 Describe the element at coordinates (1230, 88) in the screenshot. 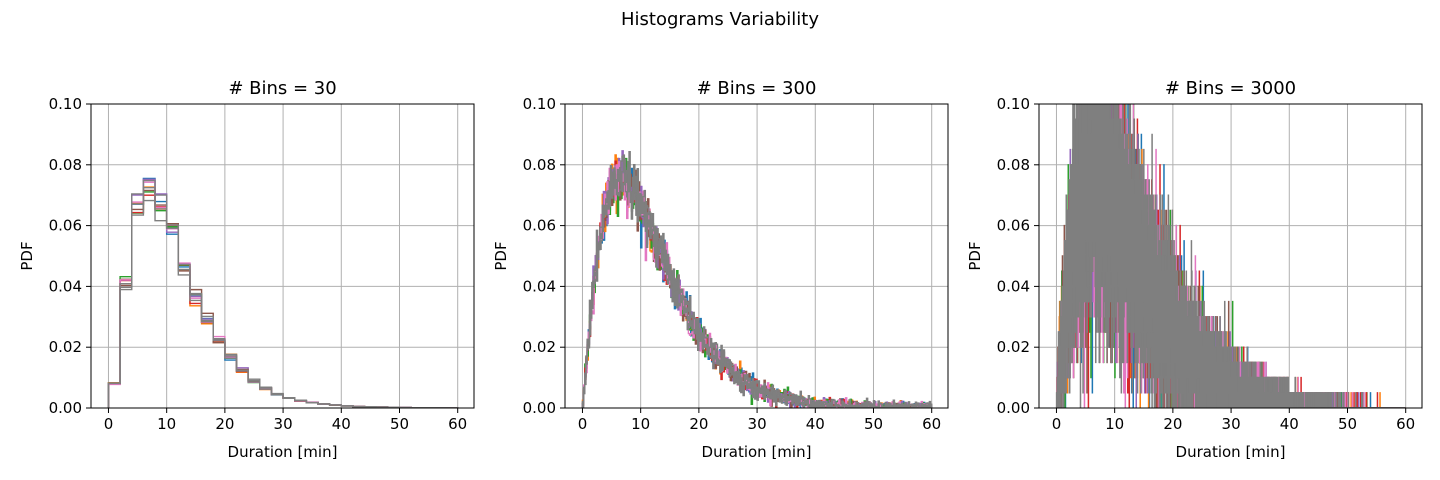

I see `panel-title: # Bins = 3000` at that location.